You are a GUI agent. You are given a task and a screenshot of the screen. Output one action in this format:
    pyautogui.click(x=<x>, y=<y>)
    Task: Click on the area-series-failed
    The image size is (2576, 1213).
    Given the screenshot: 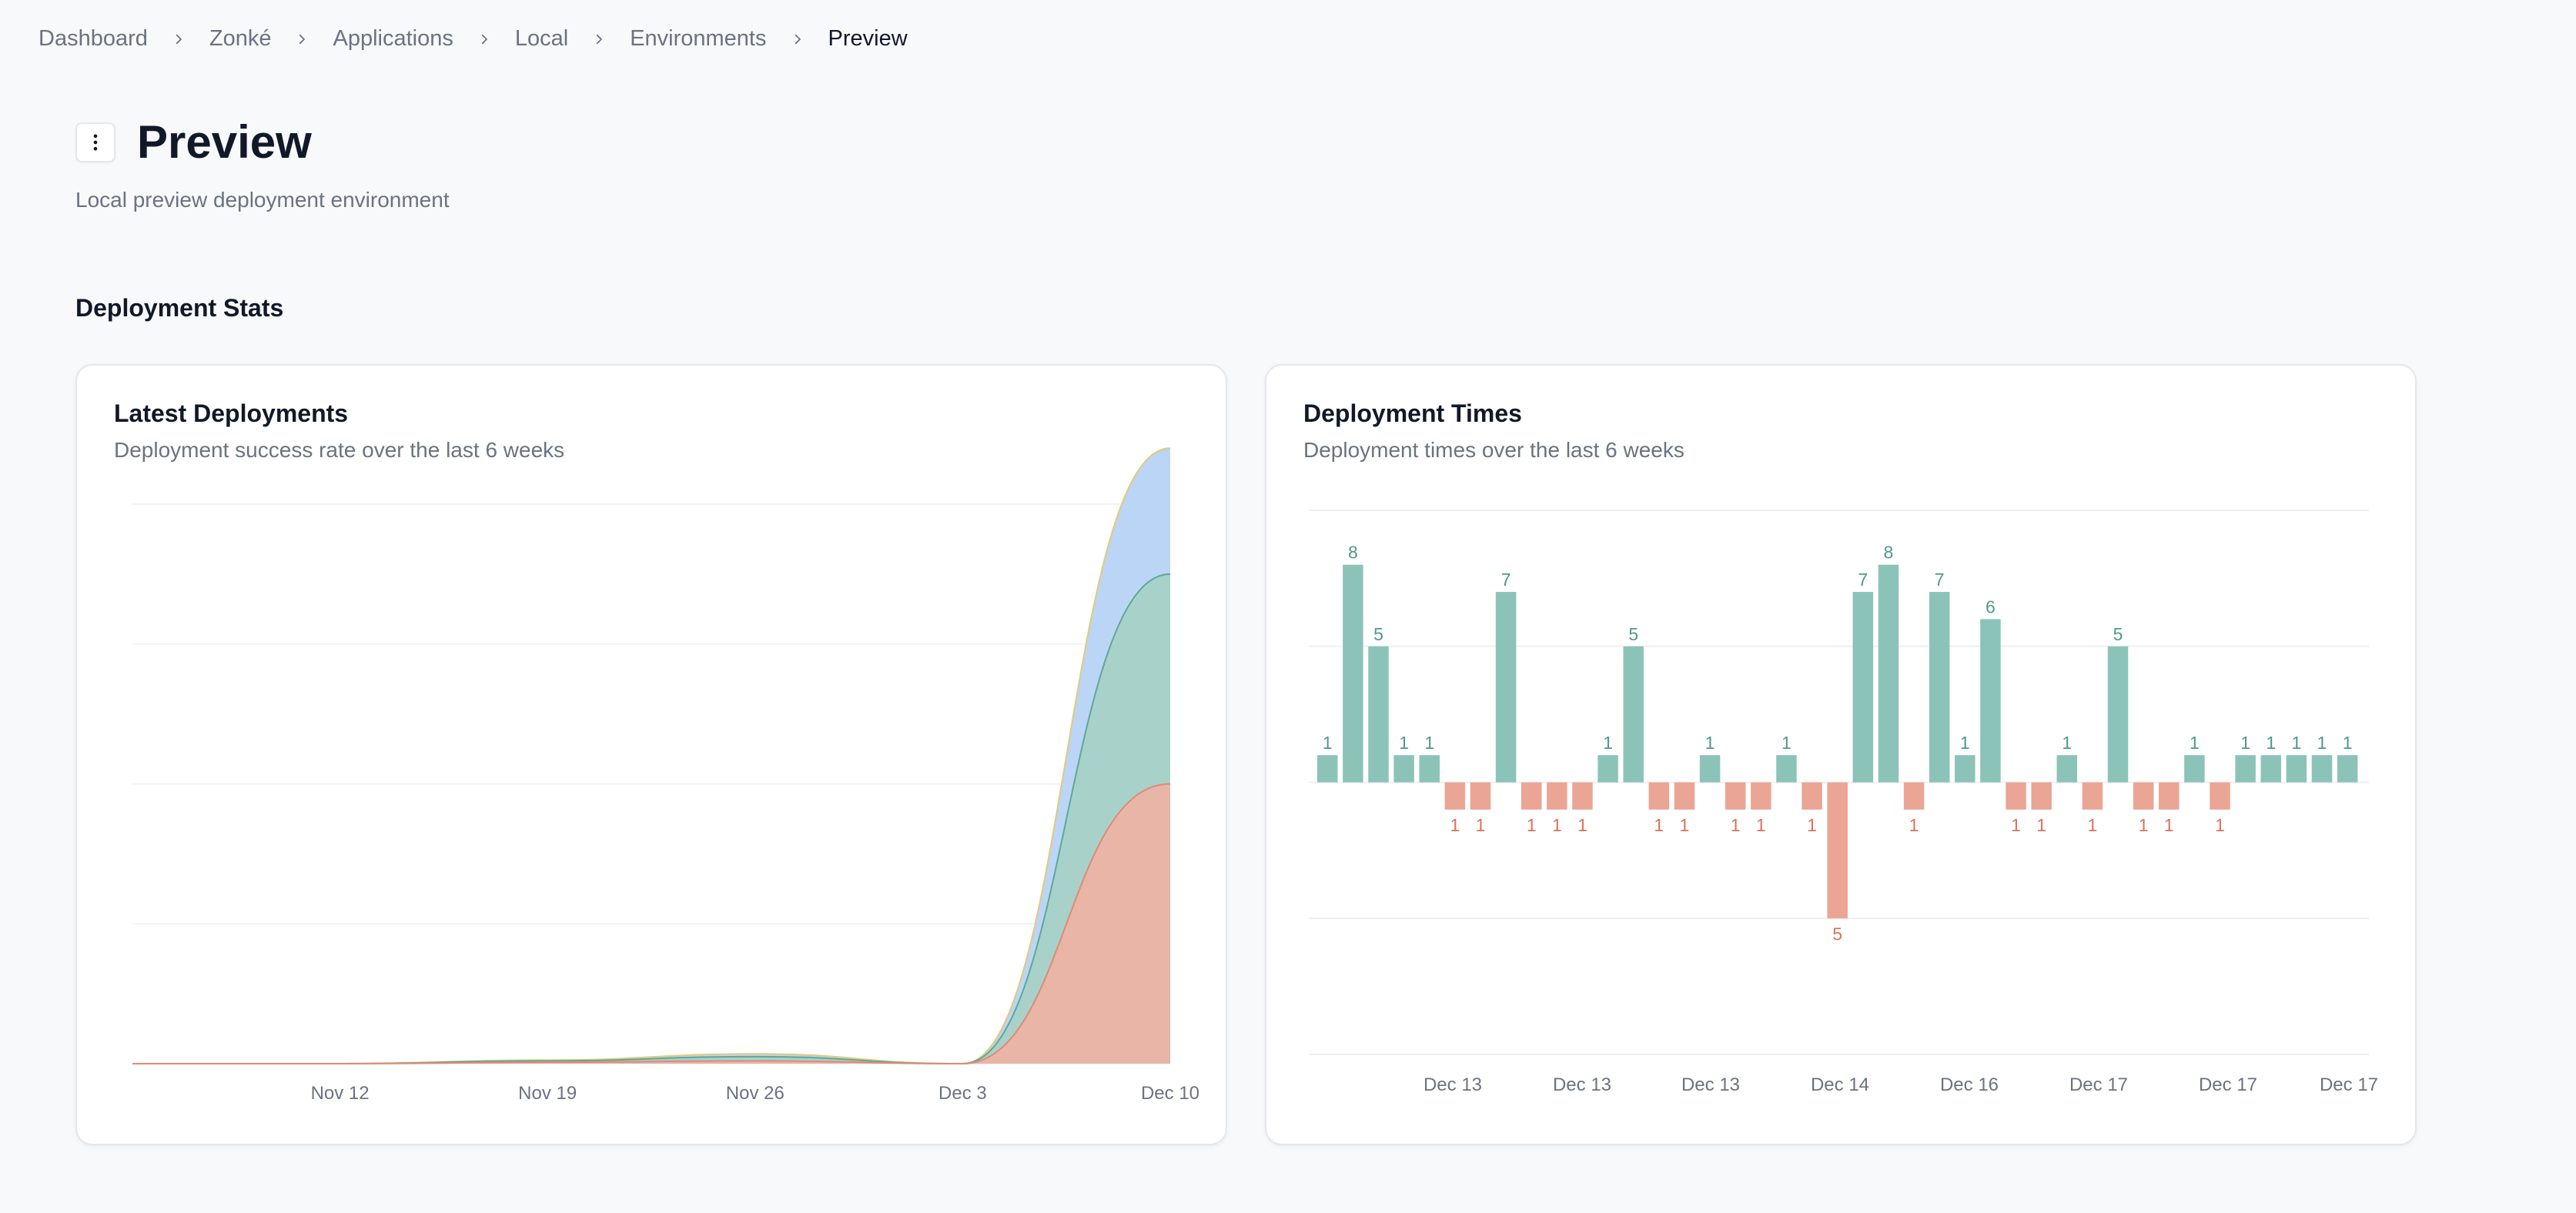 What is the action you would take?
    pyautogui.click(x=651, y=924)
    